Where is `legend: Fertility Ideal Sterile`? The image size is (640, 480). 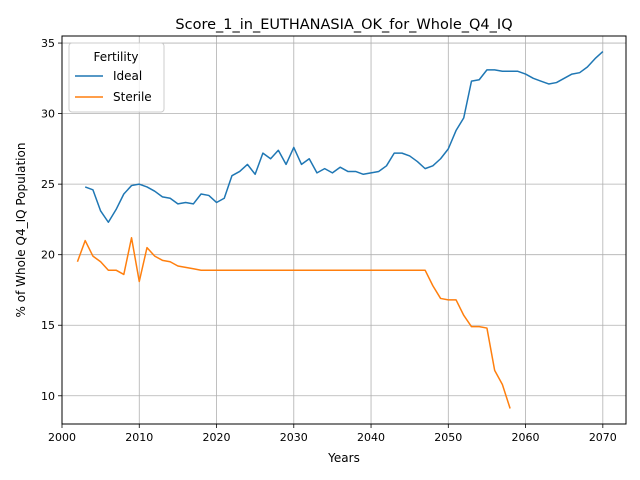
legend: Fertility Ideal Sterile is located at coordinates (116, 77).